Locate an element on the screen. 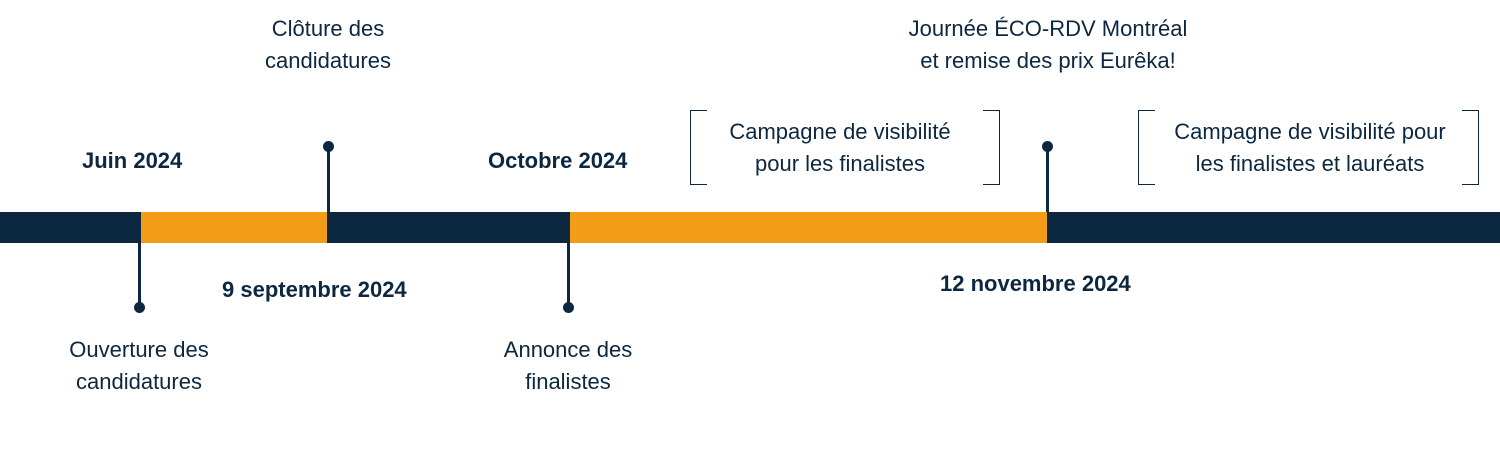  timeline-bar is located at coordinates (750, 227).